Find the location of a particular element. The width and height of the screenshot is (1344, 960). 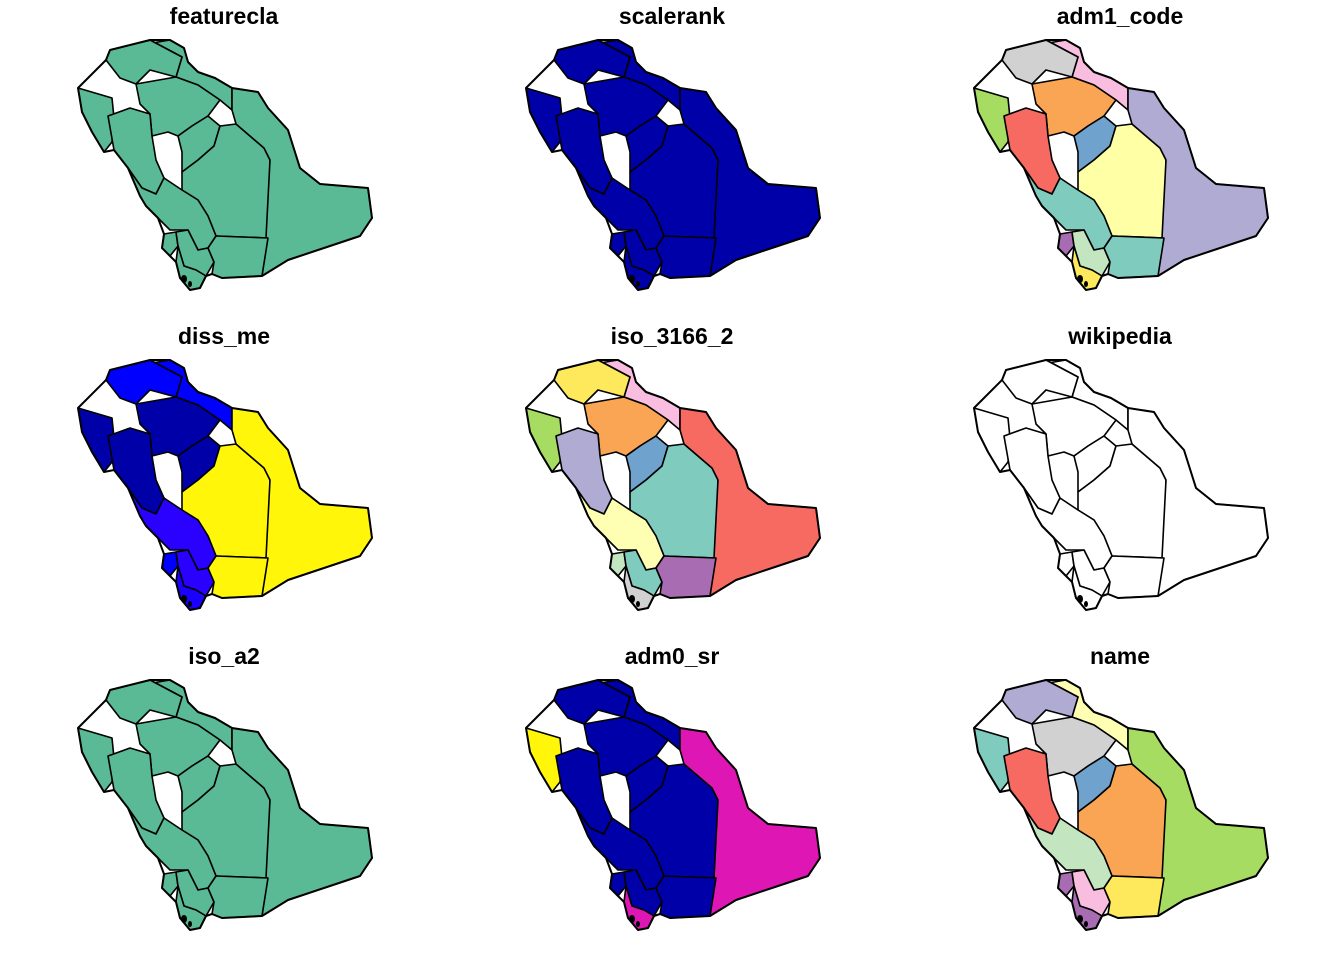

panel-title: diss_me is located at coordinates (224, 336).